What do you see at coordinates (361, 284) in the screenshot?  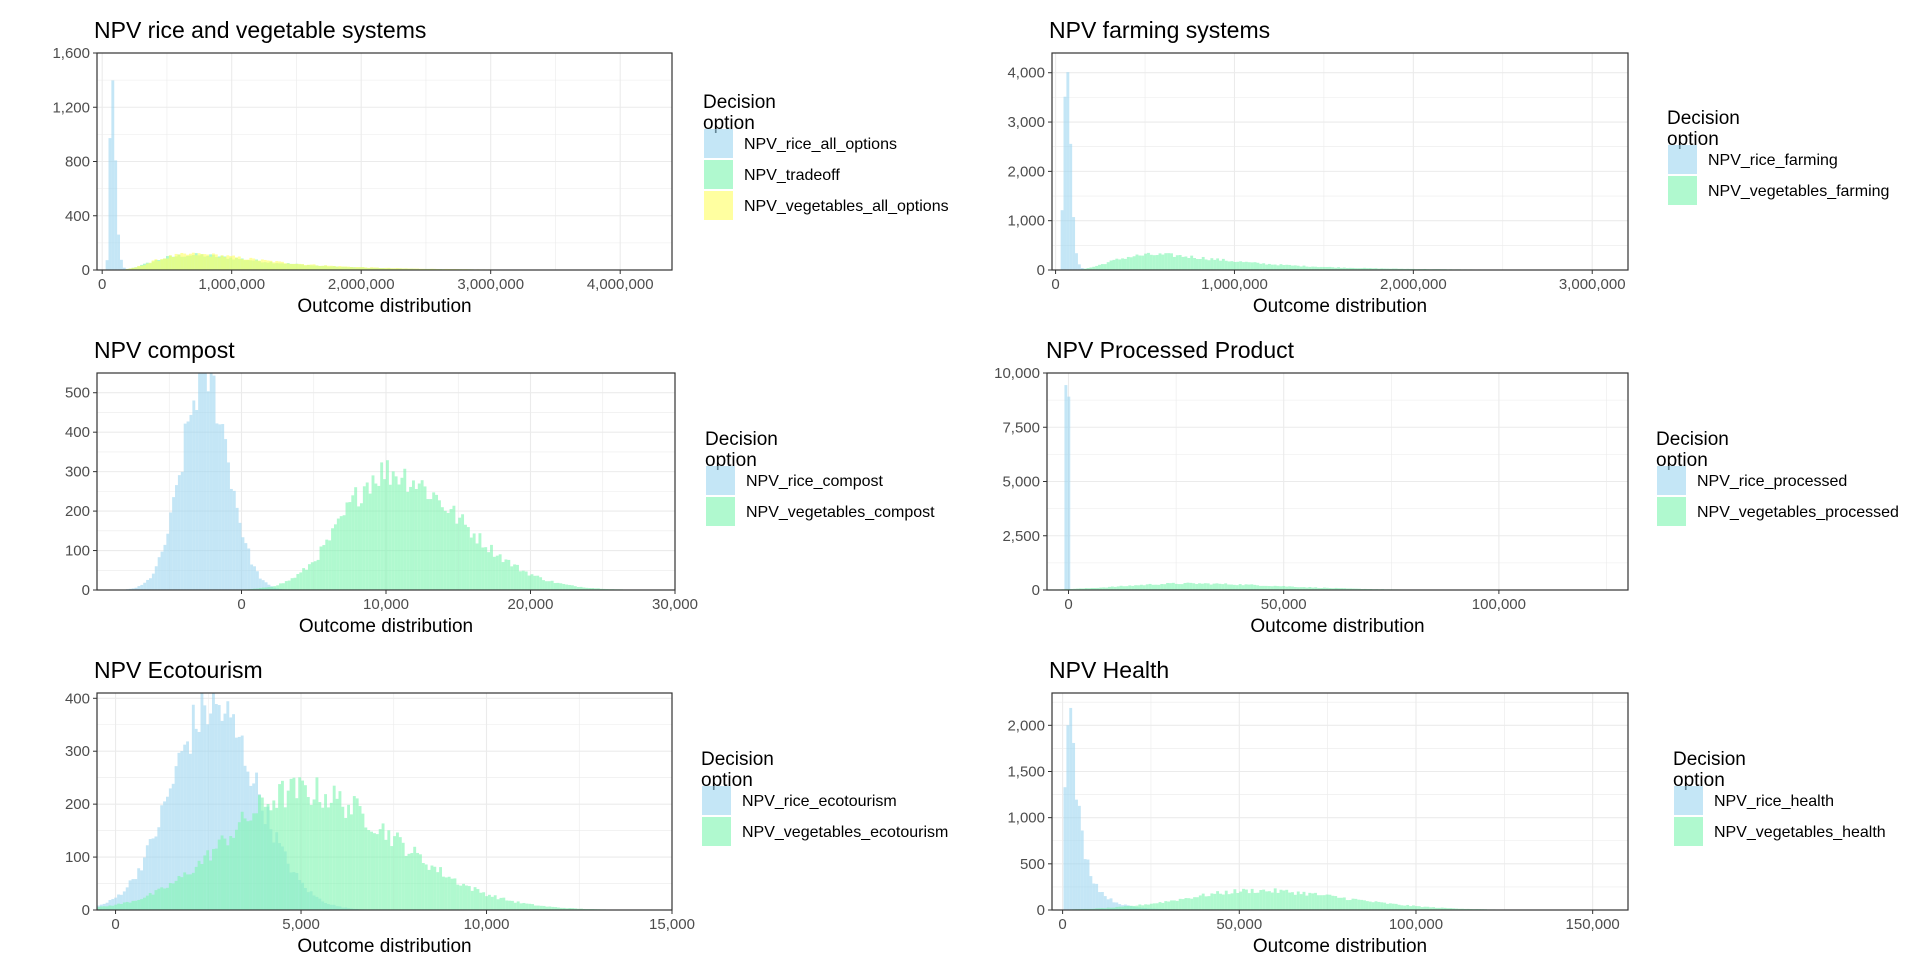 I see `x-tick-label: 2,000,000` at bounding box center [361, 284].